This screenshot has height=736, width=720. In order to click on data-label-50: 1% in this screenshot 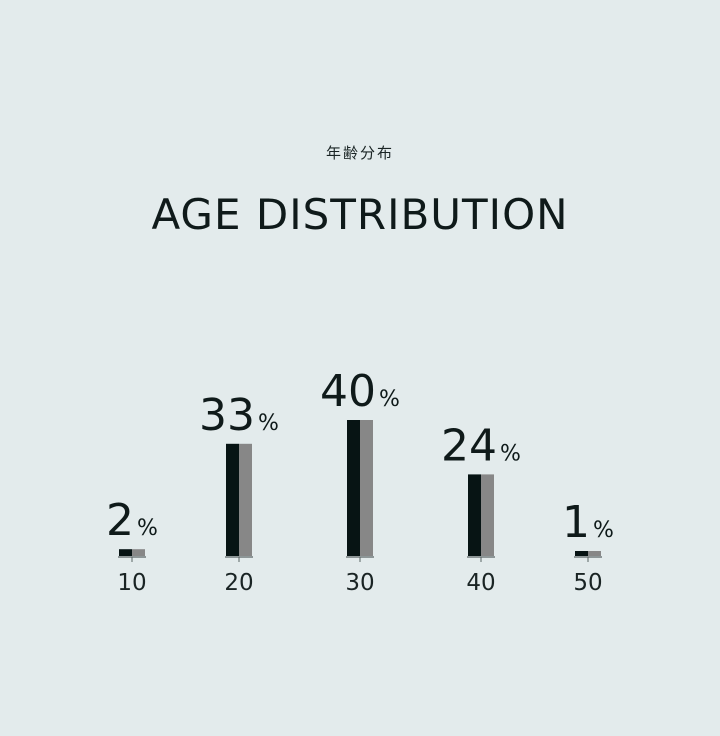, I will do `click(588, 522)`.